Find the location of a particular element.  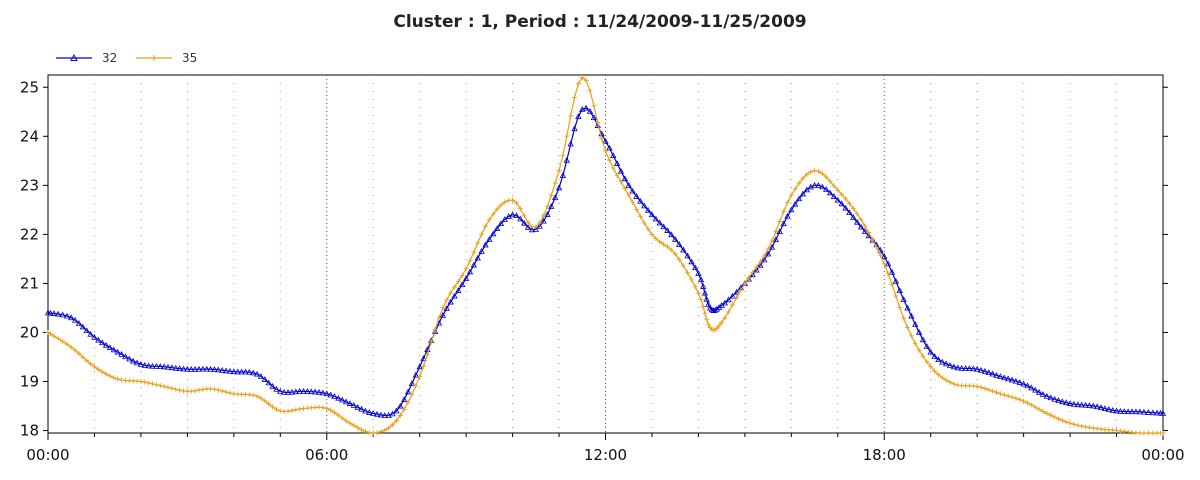

y-tick-label: 18 is located at coordinates (29, 431).